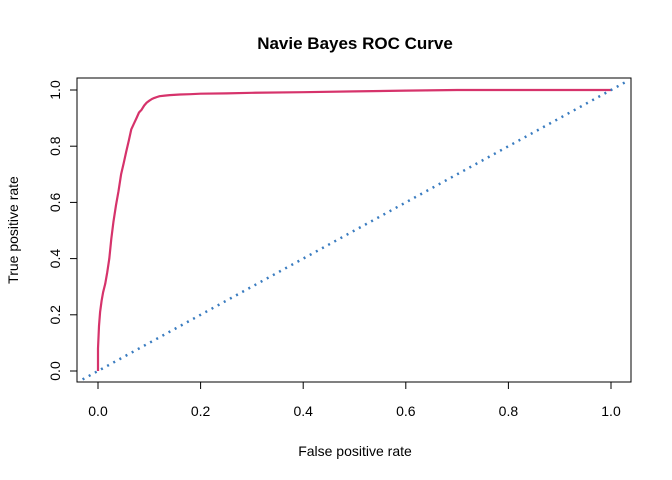 The height and width of the screenshot is (480, 672). What do you see at coordinates (201, 411) in the screenshot?
I see `x-tick-label: 0.2` at bounding box center [201, 411].